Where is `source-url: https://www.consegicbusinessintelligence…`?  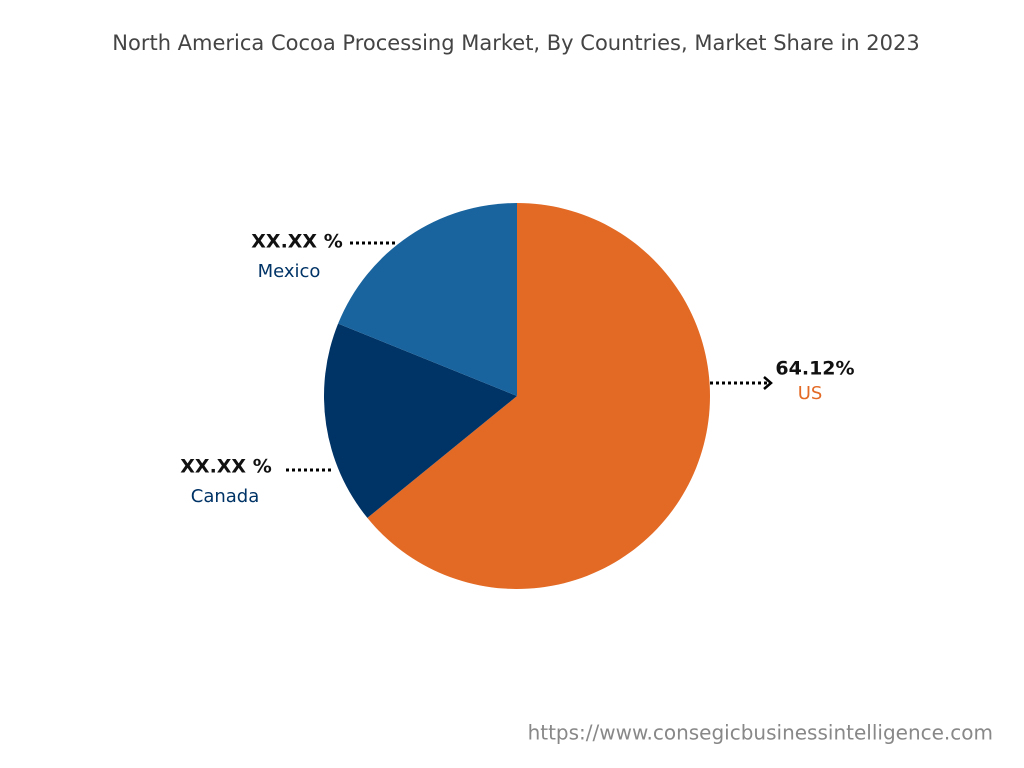
source-url: https://www.consegicbusinessintelligence… is located at coordinates (760, 733).